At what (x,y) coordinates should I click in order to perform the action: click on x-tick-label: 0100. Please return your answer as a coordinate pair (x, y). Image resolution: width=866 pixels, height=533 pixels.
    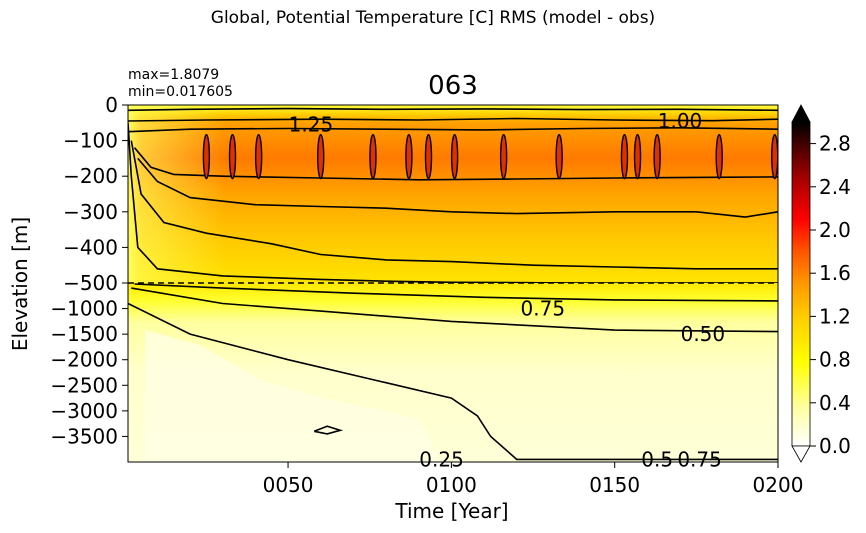
    Looking at the image, I should click on (451, 485).